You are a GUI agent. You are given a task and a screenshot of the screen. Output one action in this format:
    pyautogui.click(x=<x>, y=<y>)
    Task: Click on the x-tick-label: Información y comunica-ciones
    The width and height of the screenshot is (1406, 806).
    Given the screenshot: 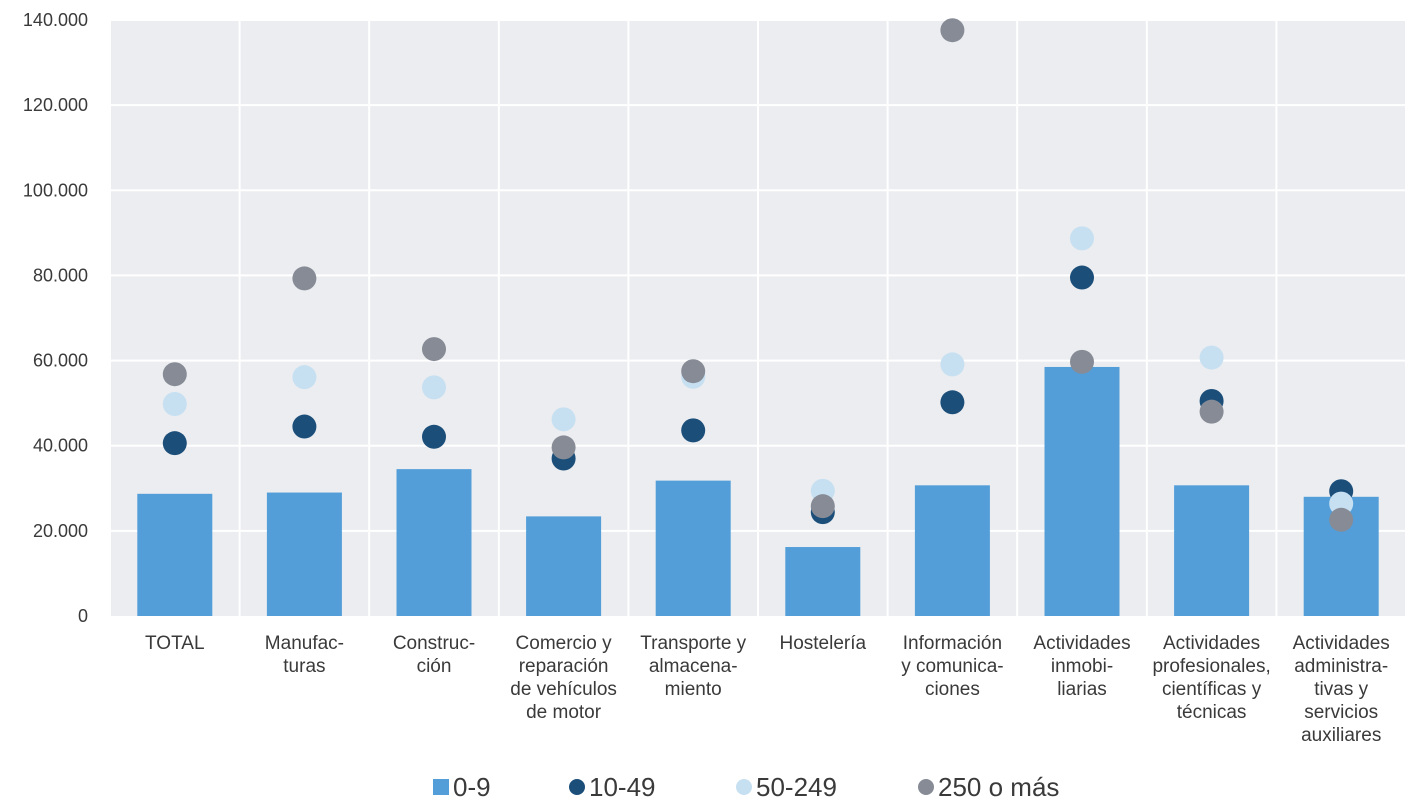 What is the action you would take?
    pyautogui.click(x=952, y=666)
    